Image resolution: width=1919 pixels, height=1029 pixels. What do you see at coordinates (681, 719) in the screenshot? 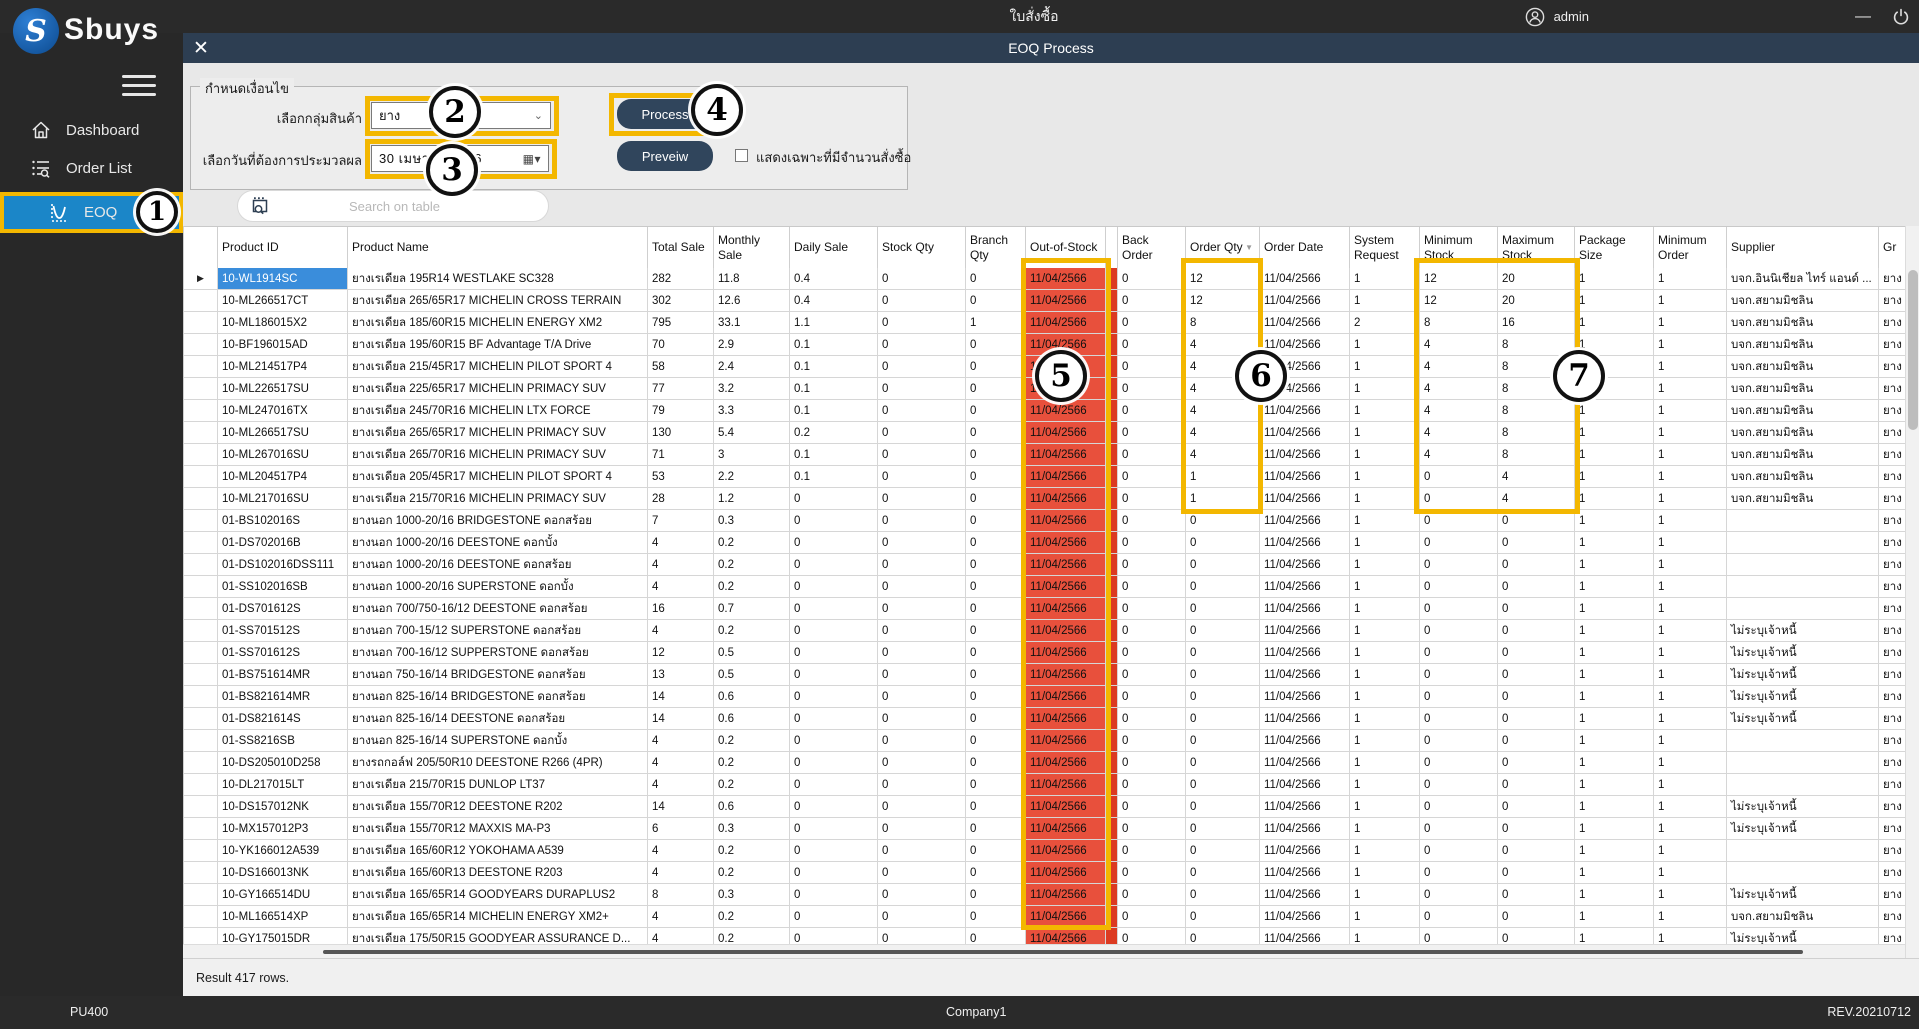
I see `table-cell: 14` at bounding box center [681, 719].